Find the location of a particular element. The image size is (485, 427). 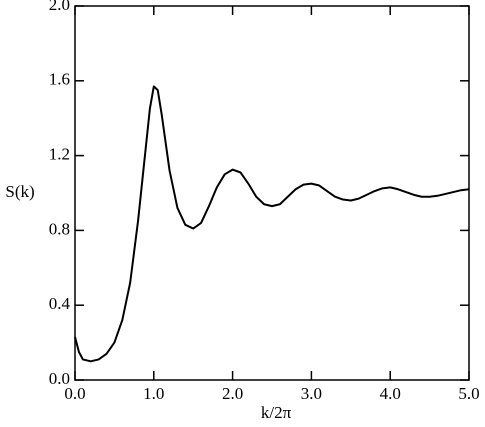

x-tick-label: 5.0 is located at coordinates (468, 393).